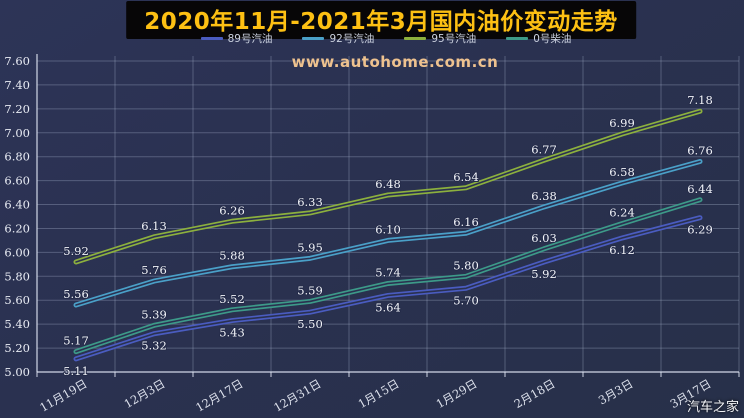 This screenshot has width=744, height=418. Describe the element at coordinates (395, 62) in the screenshot. I see `watermark-text: www.autohome.com.cn` at that location.